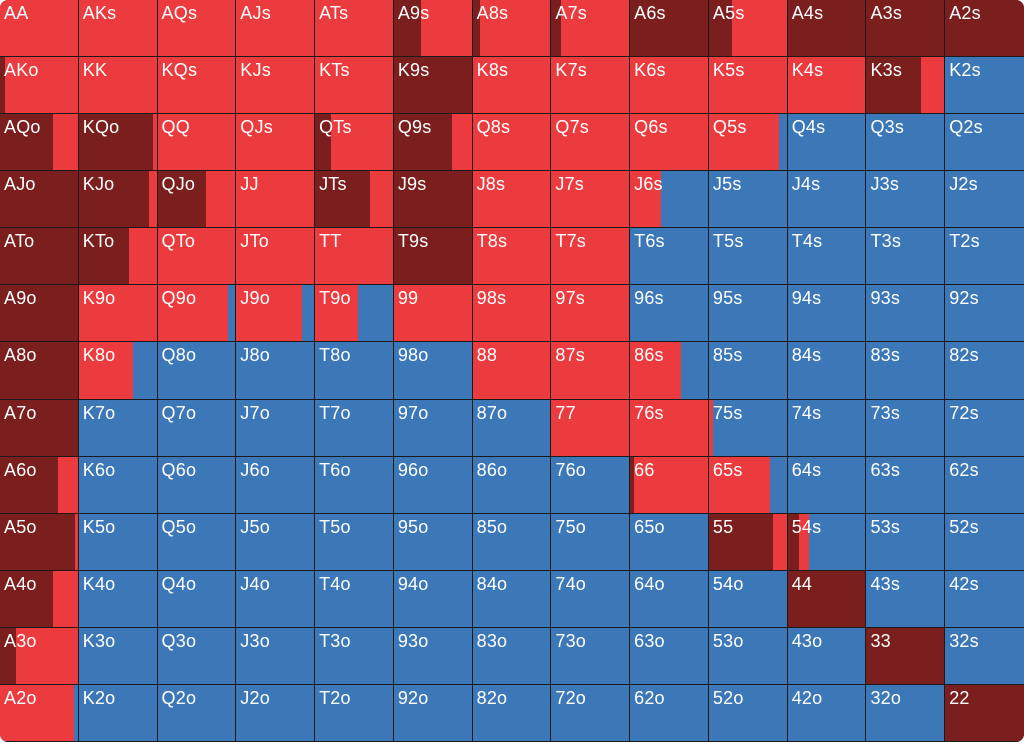 This screenshot has width=1024, height=742. Describe the element at coordinates (276, 599) in the screenshot. I see `hand-cell-J4o: J4o` at that location.